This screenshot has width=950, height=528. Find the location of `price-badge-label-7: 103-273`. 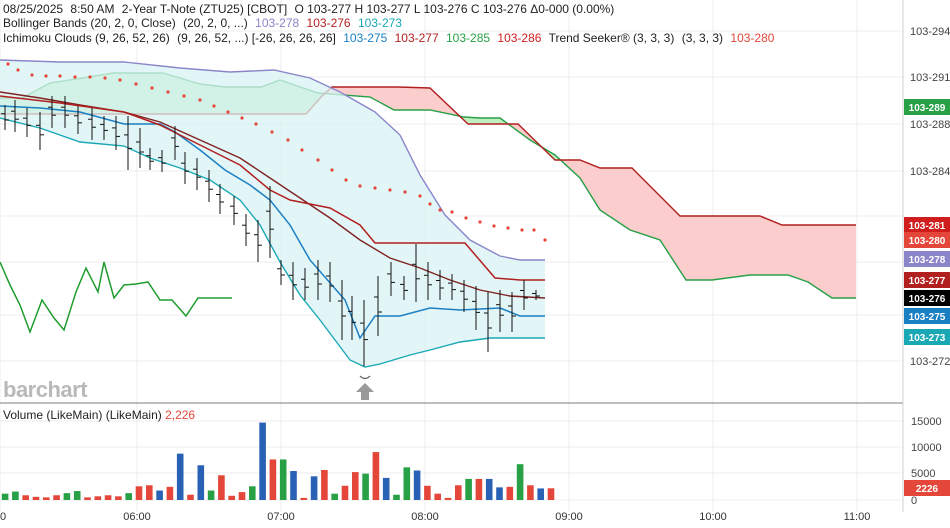

price-badge-label-7: 103-273 is located at coordinates (927, 338).